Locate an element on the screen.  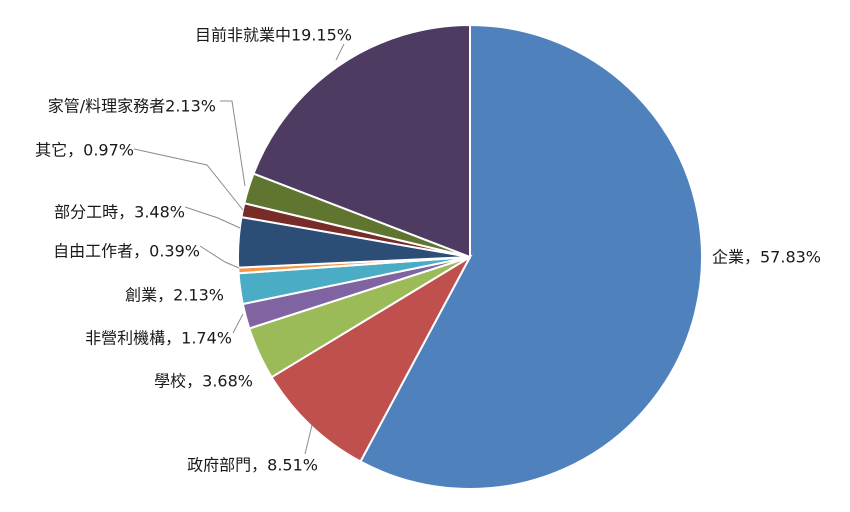
slice-label-10: 目前非就業中19.15% is located at coordinates (273, 35).